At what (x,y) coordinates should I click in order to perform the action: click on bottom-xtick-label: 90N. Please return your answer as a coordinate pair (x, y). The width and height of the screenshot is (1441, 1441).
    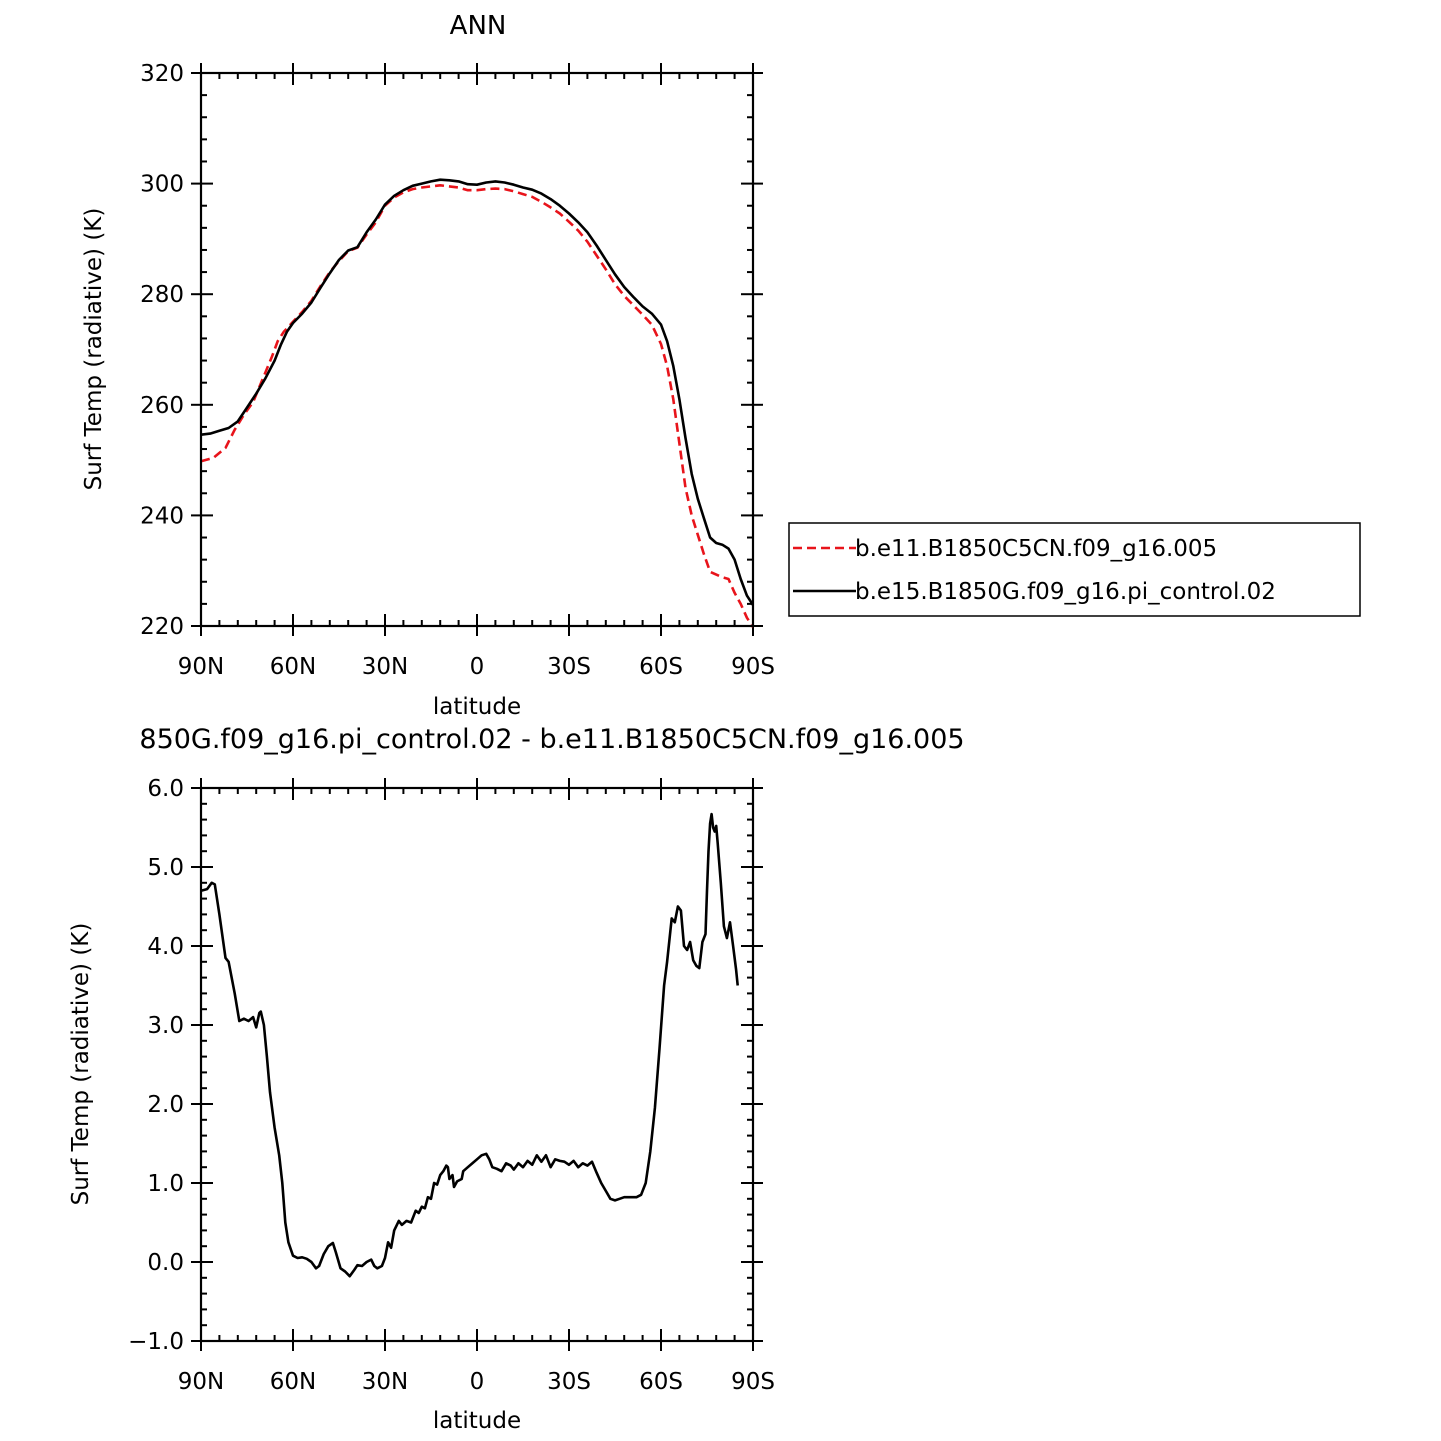
    Looking at the image, I should click on (201, 1382).